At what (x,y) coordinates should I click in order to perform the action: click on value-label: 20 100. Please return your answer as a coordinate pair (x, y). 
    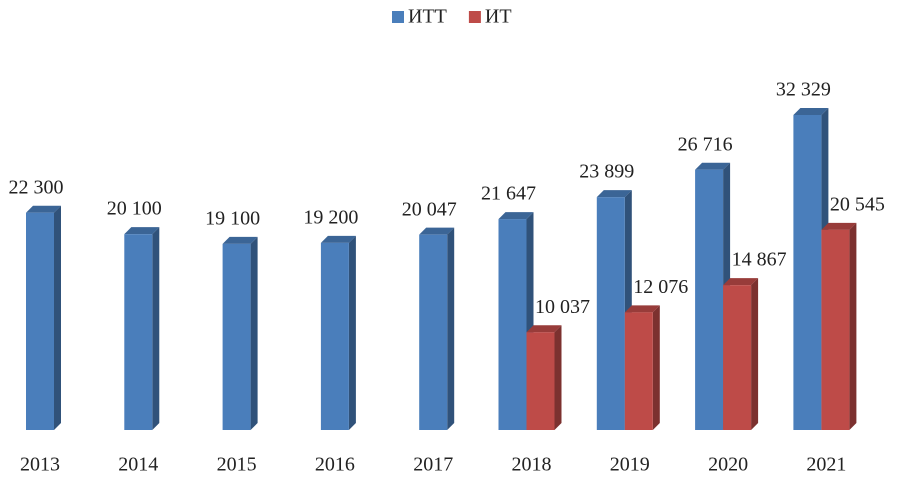
    Looking at the image, I should click on (134, 209).